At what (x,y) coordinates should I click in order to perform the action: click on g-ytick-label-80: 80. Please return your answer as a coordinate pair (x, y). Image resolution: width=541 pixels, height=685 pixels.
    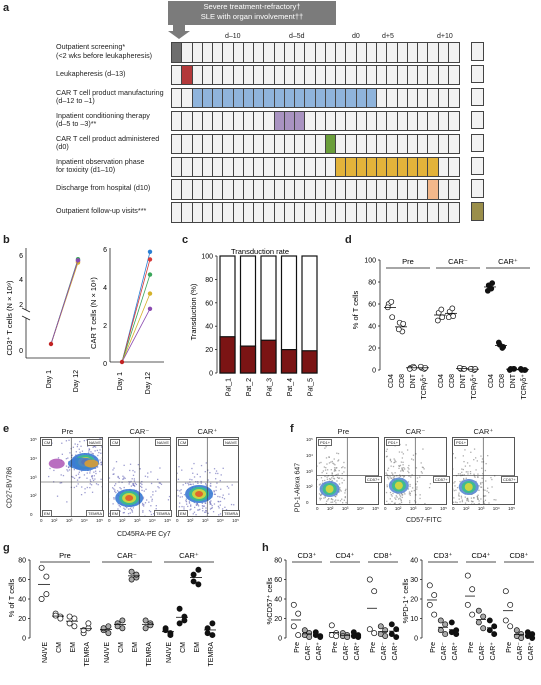
    Looking at the image, I should click on (22, 561).